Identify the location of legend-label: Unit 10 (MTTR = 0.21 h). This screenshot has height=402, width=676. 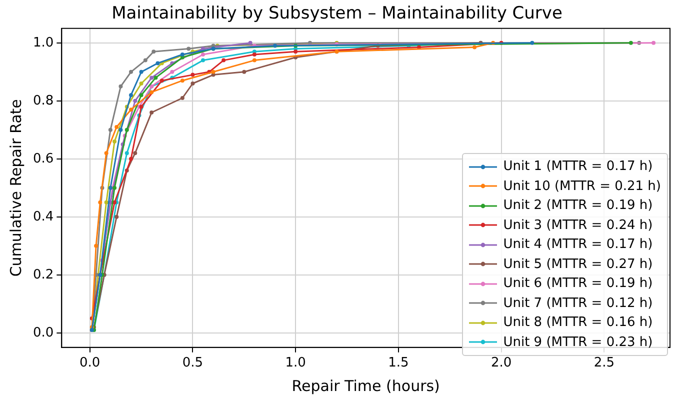
(582, 187).